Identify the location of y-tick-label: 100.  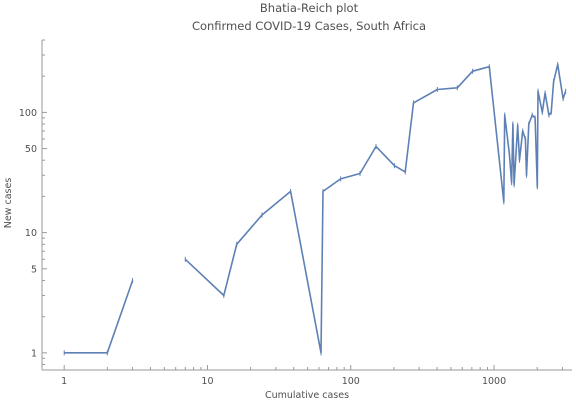
(28, 113).